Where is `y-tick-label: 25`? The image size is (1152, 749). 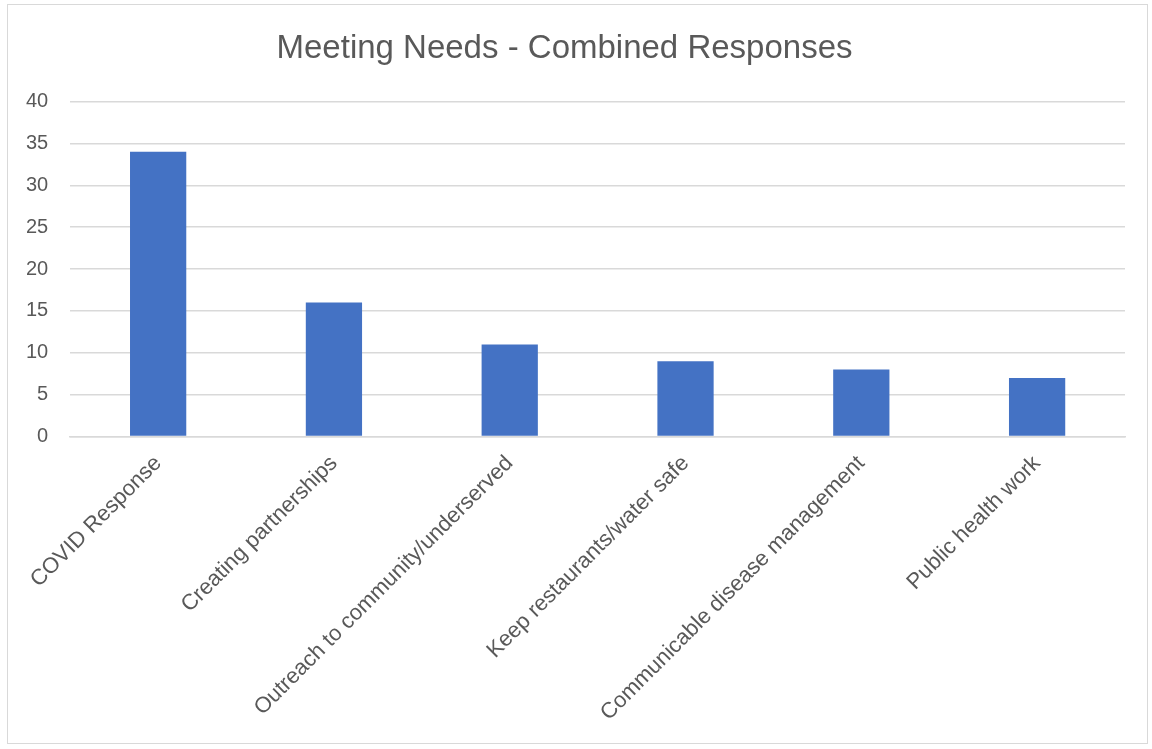
y-tick-label: 25 is located at coordinates (37, 225).